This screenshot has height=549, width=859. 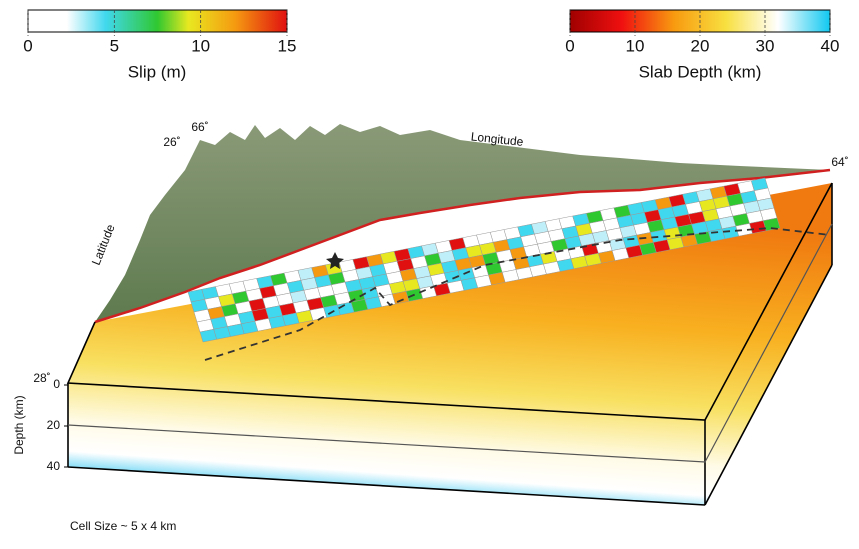 I want to click on colorbar-tick-label: 30, so click(x=765, y=45).